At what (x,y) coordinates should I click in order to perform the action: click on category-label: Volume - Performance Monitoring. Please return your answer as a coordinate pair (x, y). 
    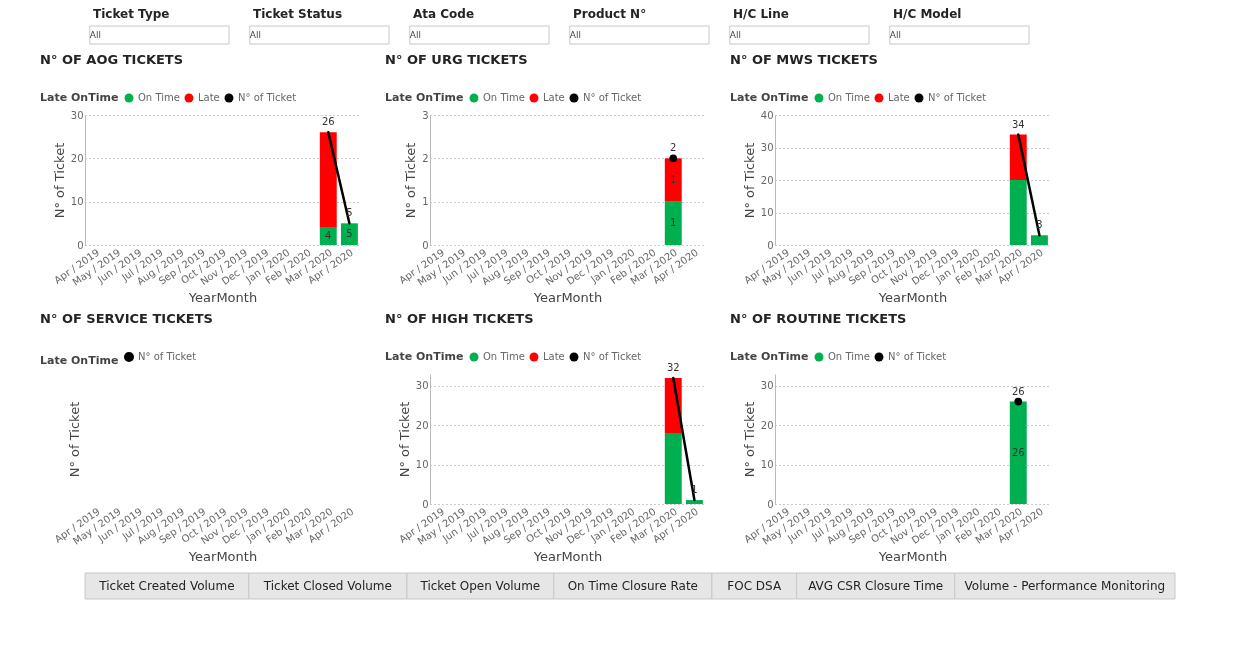
    Looking at the image, I should click on (1065, 586).